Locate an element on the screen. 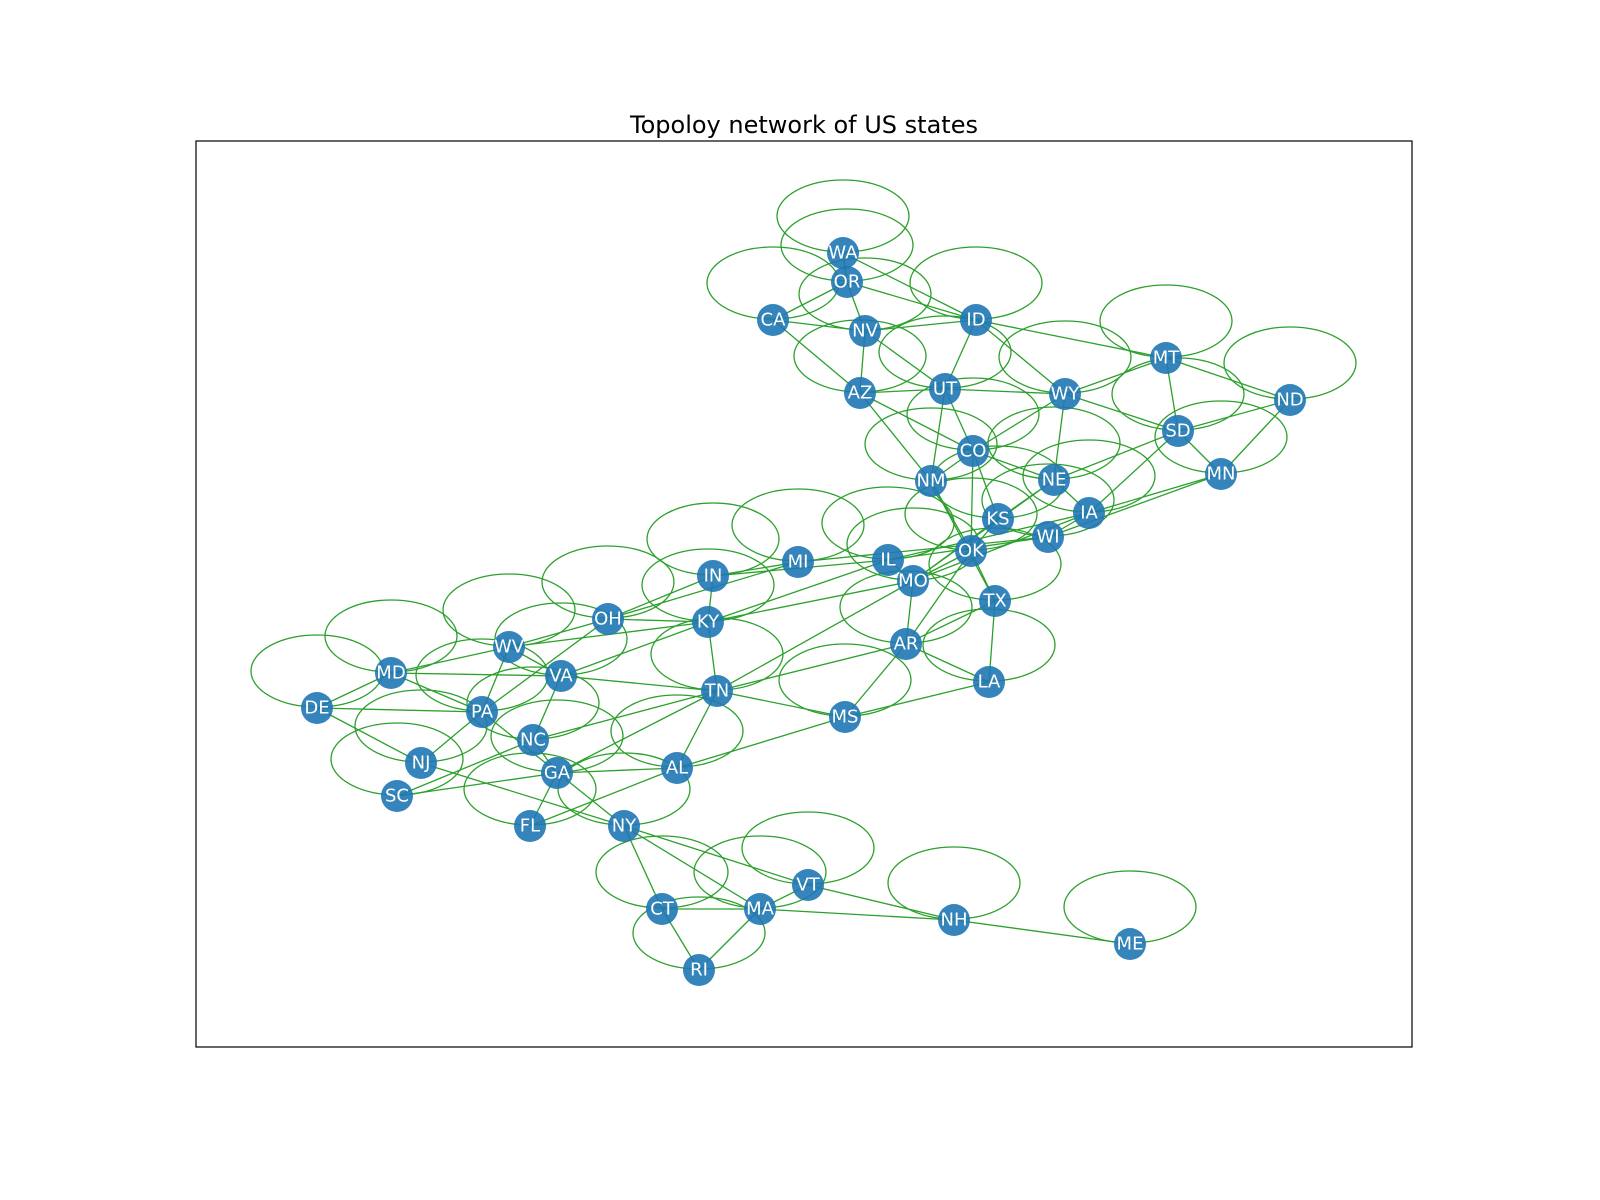 This screenshot has width=1600, height=1200. node-id: ID is located at coordinates (976, 320).